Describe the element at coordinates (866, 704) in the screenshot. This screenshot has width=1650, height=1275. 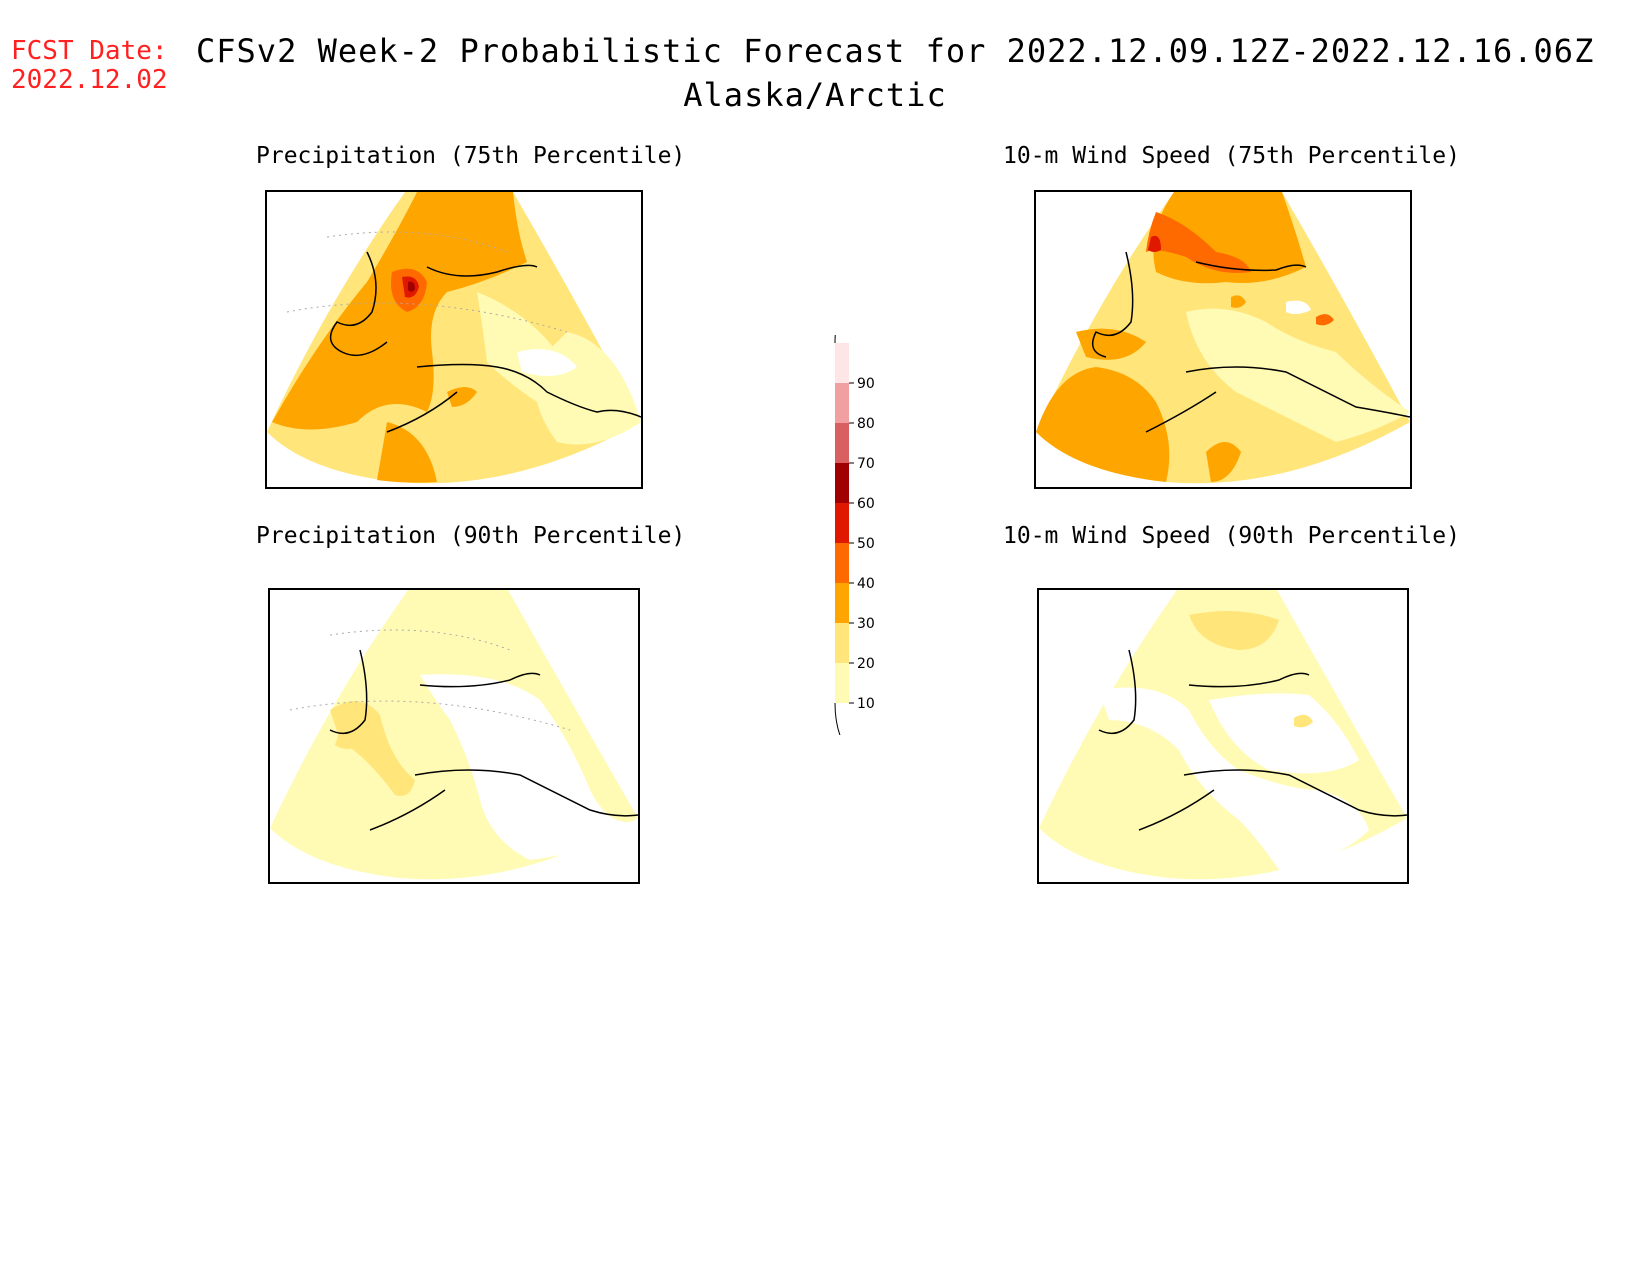
I see `colorbar-tick-label: 10` at that location.